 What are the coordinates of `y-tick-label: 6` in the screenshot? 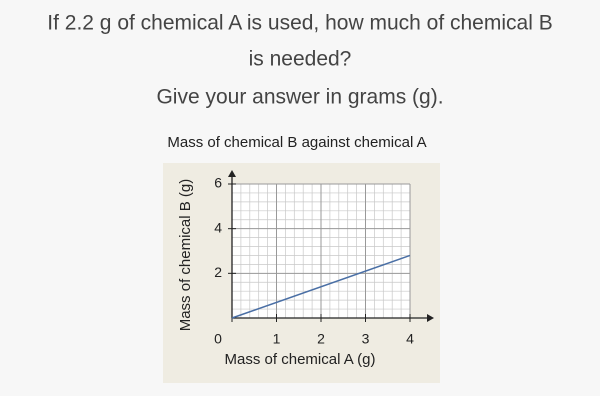 It's located at (218, 183).